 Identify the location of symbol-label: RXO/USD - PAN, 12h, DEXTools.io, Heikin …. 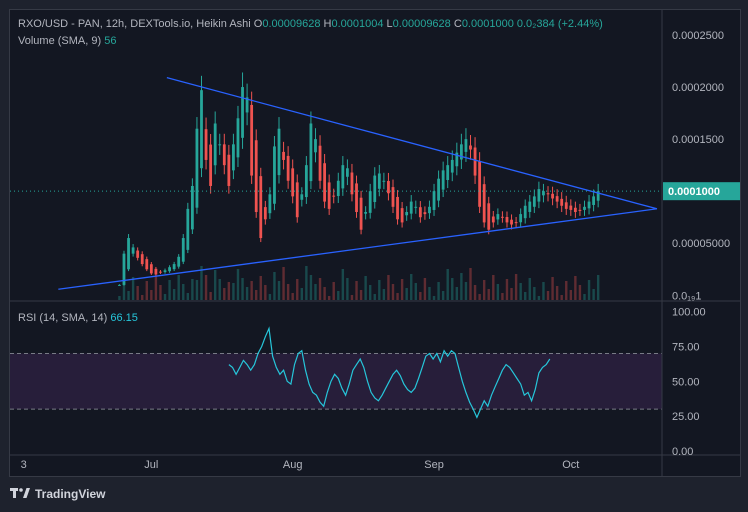
(134, 24).